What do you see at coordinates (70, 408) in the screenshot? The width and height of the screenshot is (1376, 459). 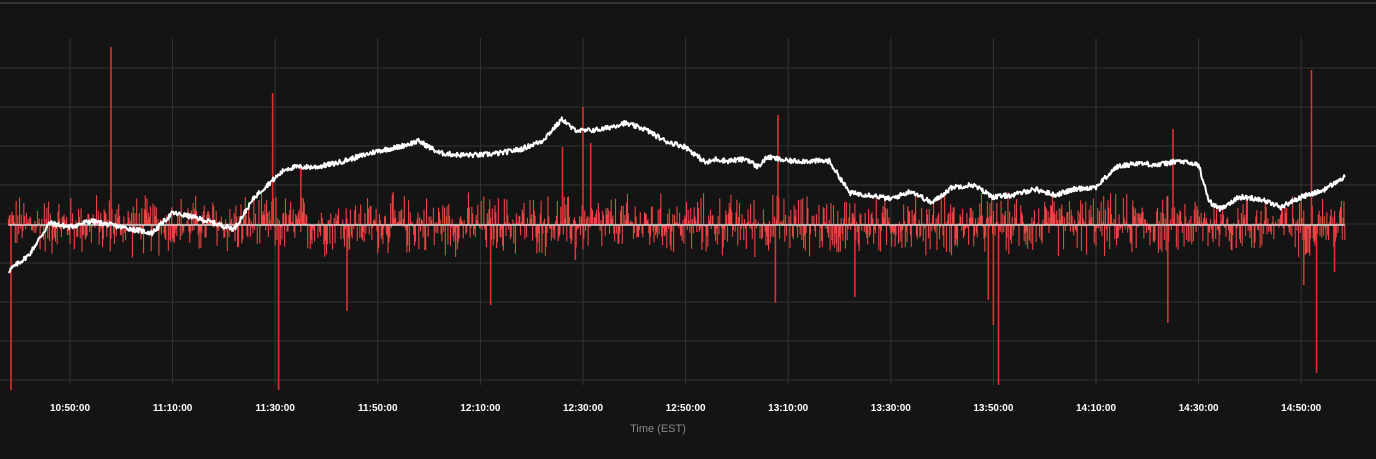 I see `x-tick-label: 10:50:00` at bounding box center [70, 408].